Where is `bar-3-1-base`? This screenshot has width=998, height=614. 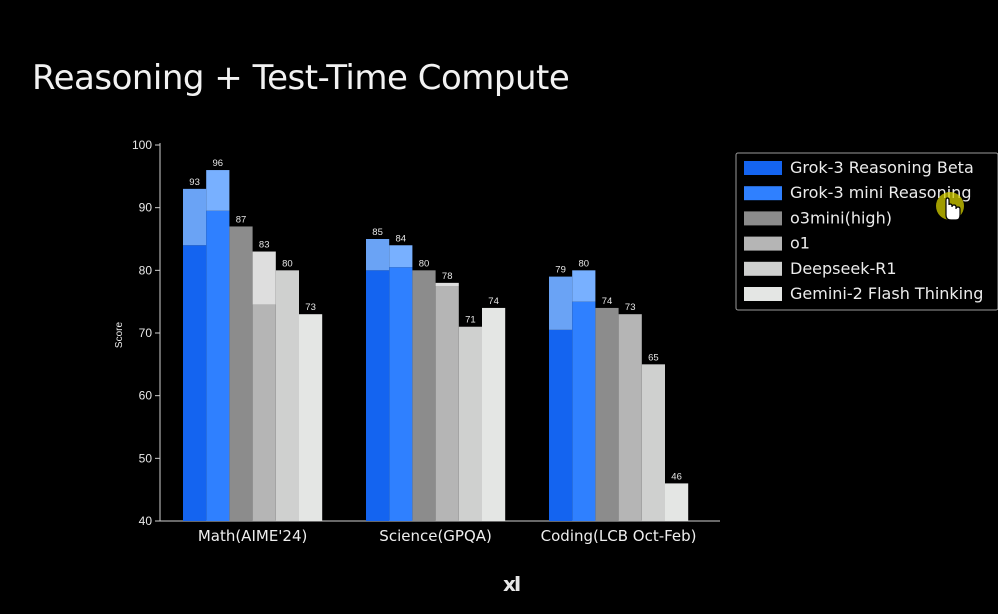
bar-3-1-base is located at coordinates (241, 373).